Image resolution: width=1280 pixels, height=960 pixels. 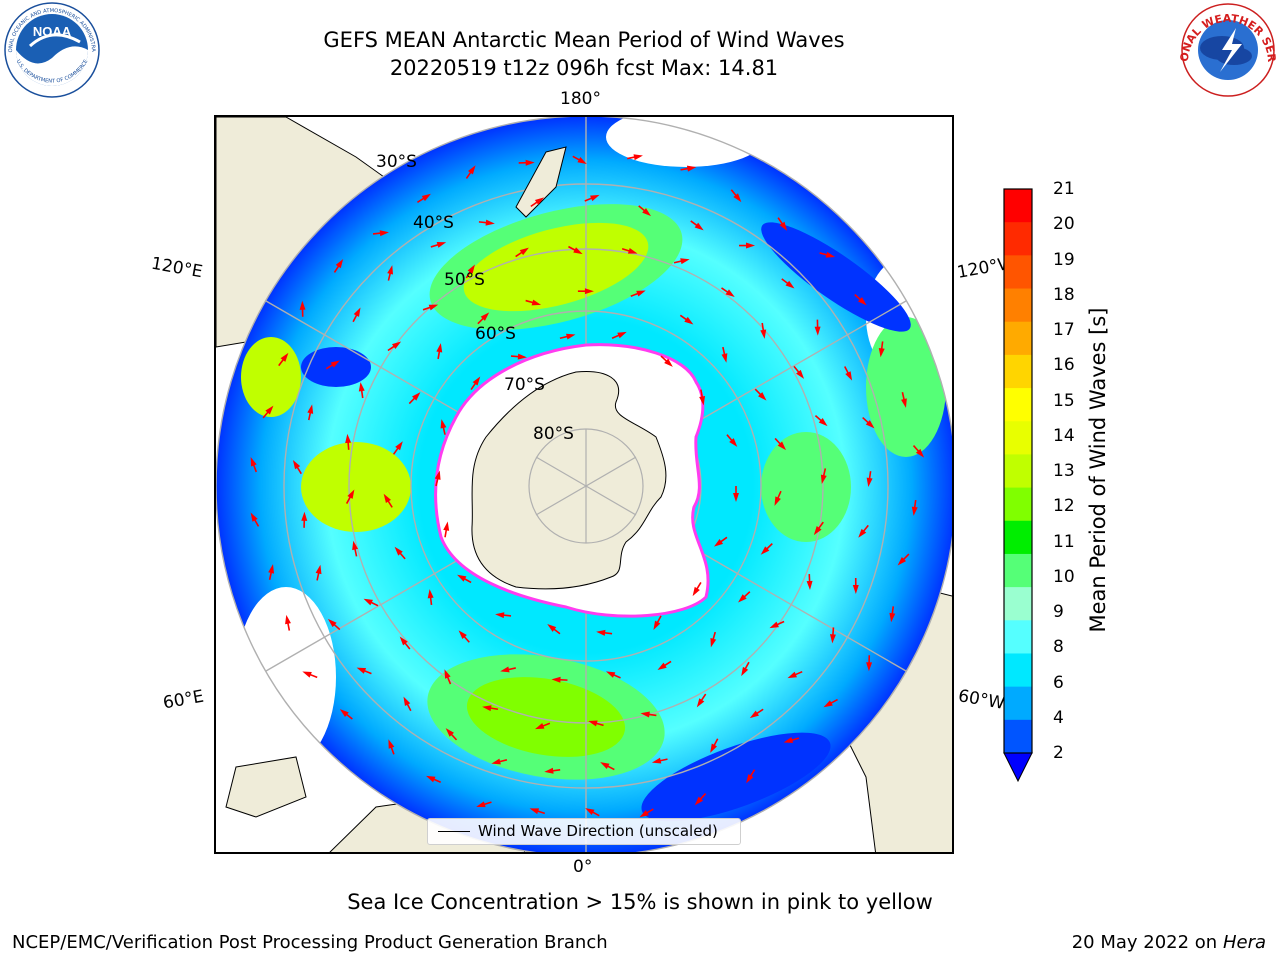 I want to click on land-new-zealand, so click(x=541, y=182).